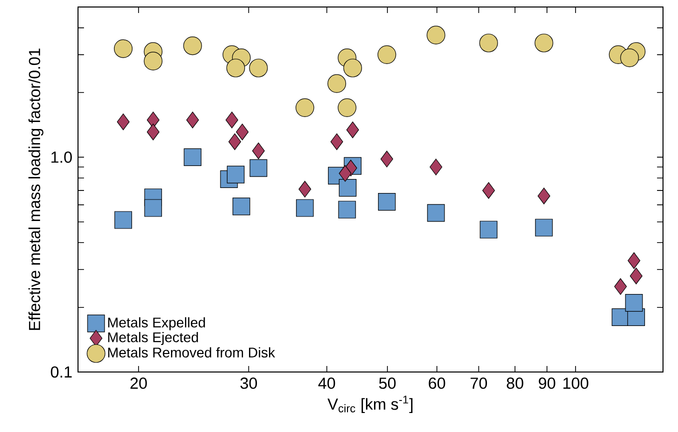  I want to click on x-tick-label: 30, so click(248, 383).